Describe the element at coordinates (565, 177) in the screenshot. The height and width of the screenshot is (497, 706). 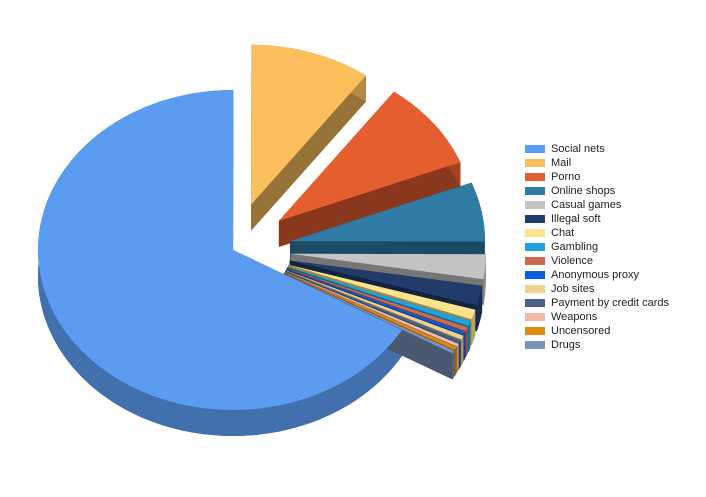
I see `legend-label: Porno` at that location.